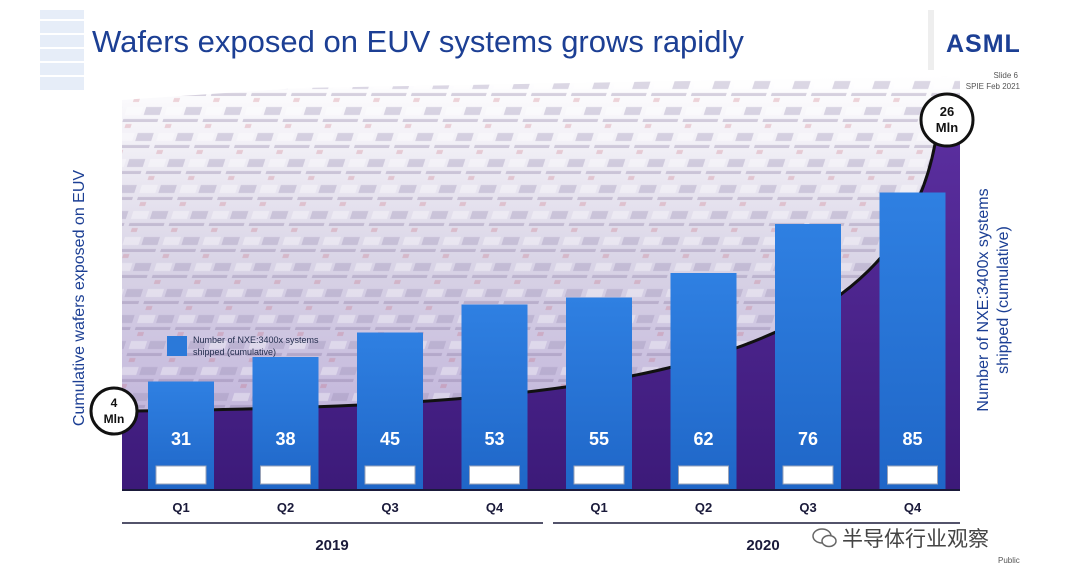  What do you see at coordinates (331, 545) in the screenshot?
I see `year-label-2019: 2019` at bounding box center [331, 545].